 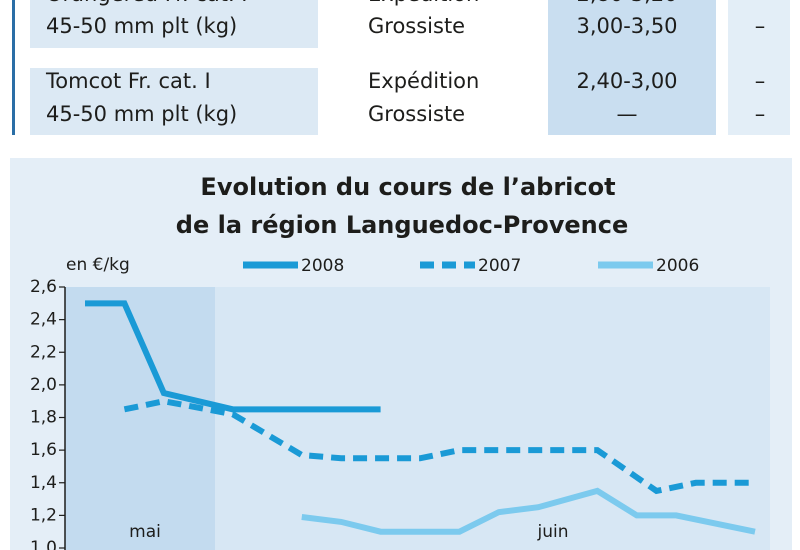 What do you see at coordinates (627, 114) in the screenshot?
I see `table-cell: —` at bounding box center [627, 114].